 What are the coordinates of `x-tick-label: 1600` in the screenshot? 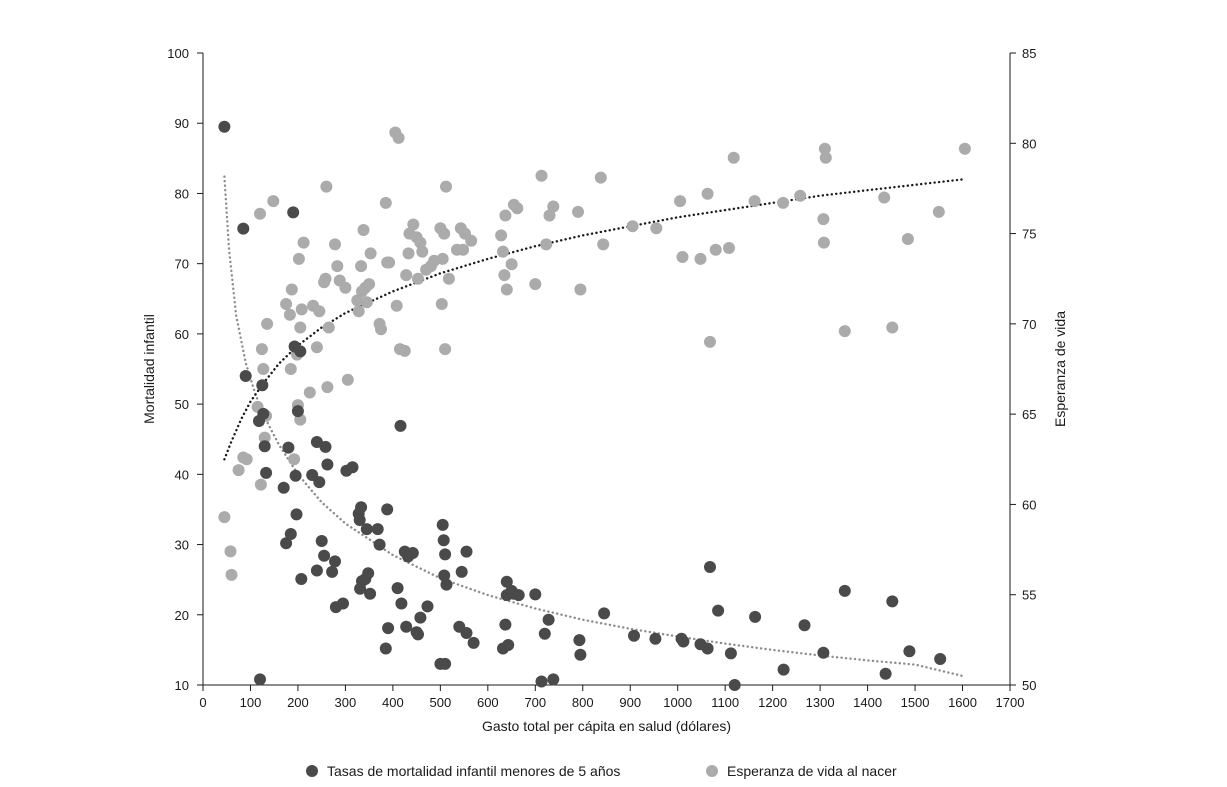 It's located at (962, 702).